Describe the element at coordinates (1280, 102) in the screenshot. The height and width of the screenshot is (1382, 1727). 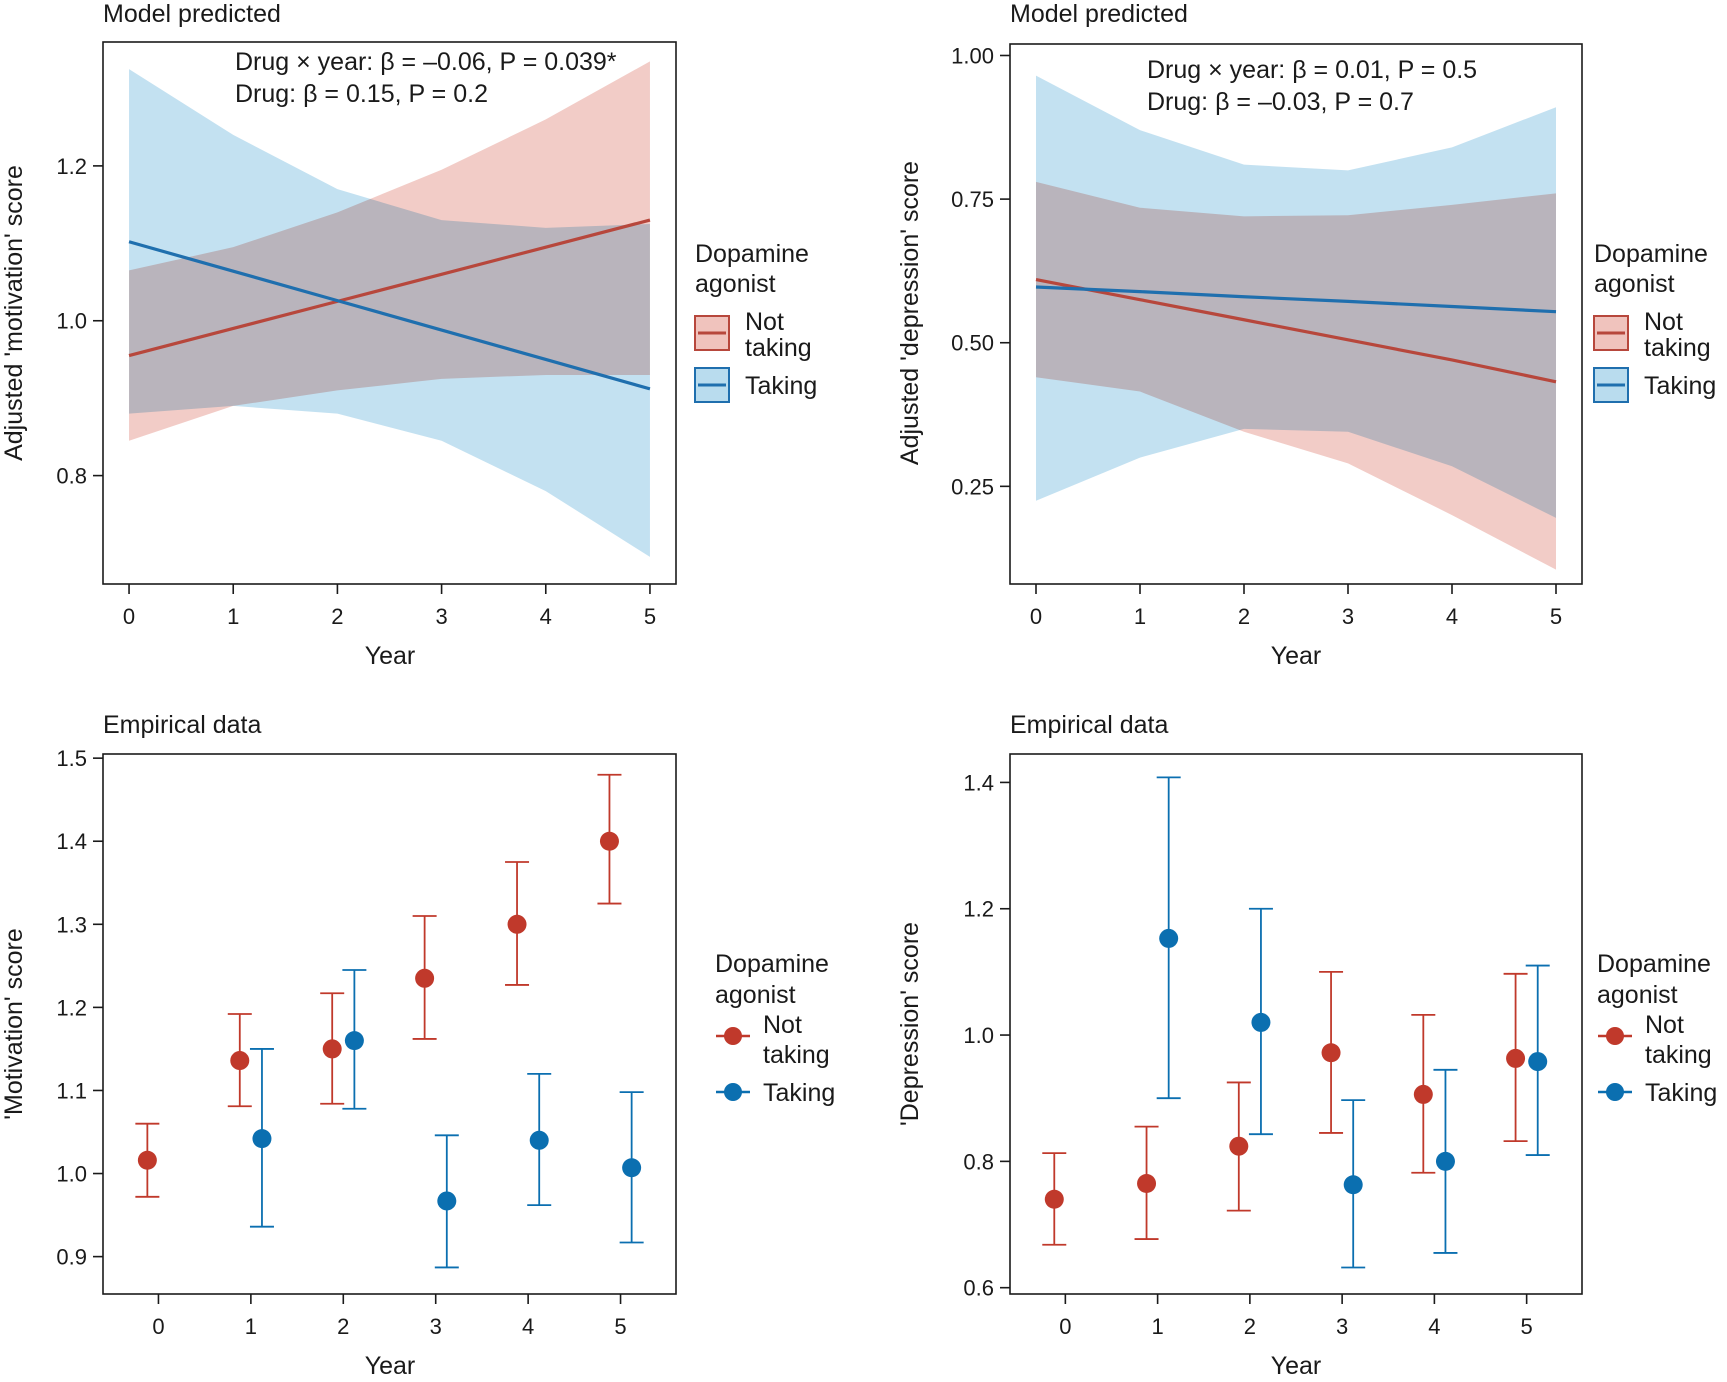
I see `stats-annotation-drug: Drug: β = –0.03, P = 0.7` at that location.